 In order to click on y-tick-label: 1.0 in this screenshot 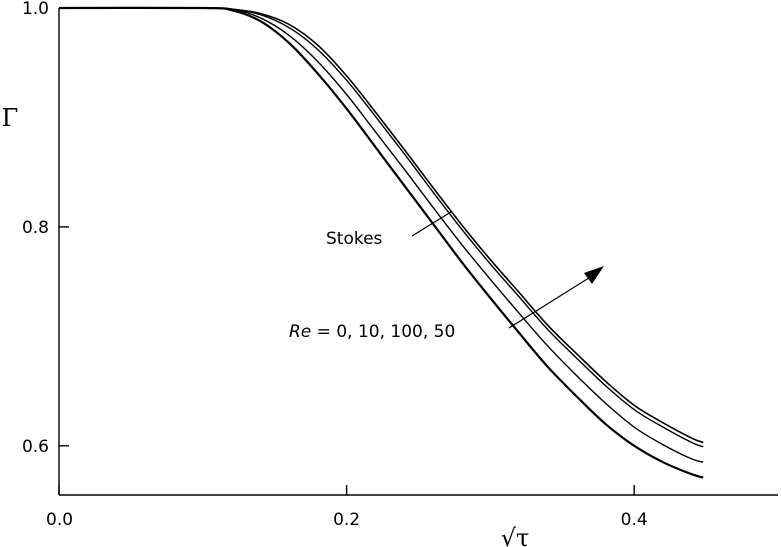, I will do `click(35, 9)`.